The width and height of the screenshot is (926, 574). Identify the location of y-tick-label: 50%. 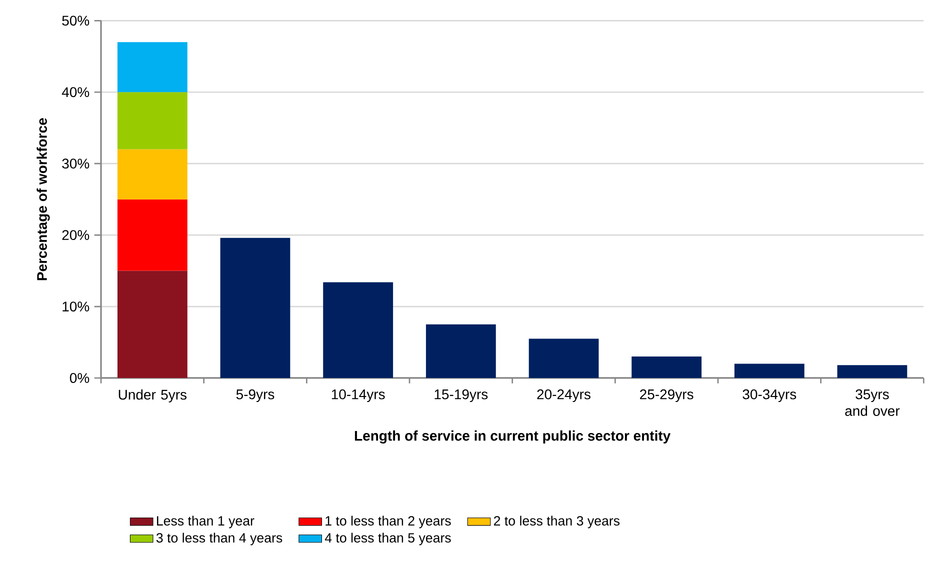
(76, 21).